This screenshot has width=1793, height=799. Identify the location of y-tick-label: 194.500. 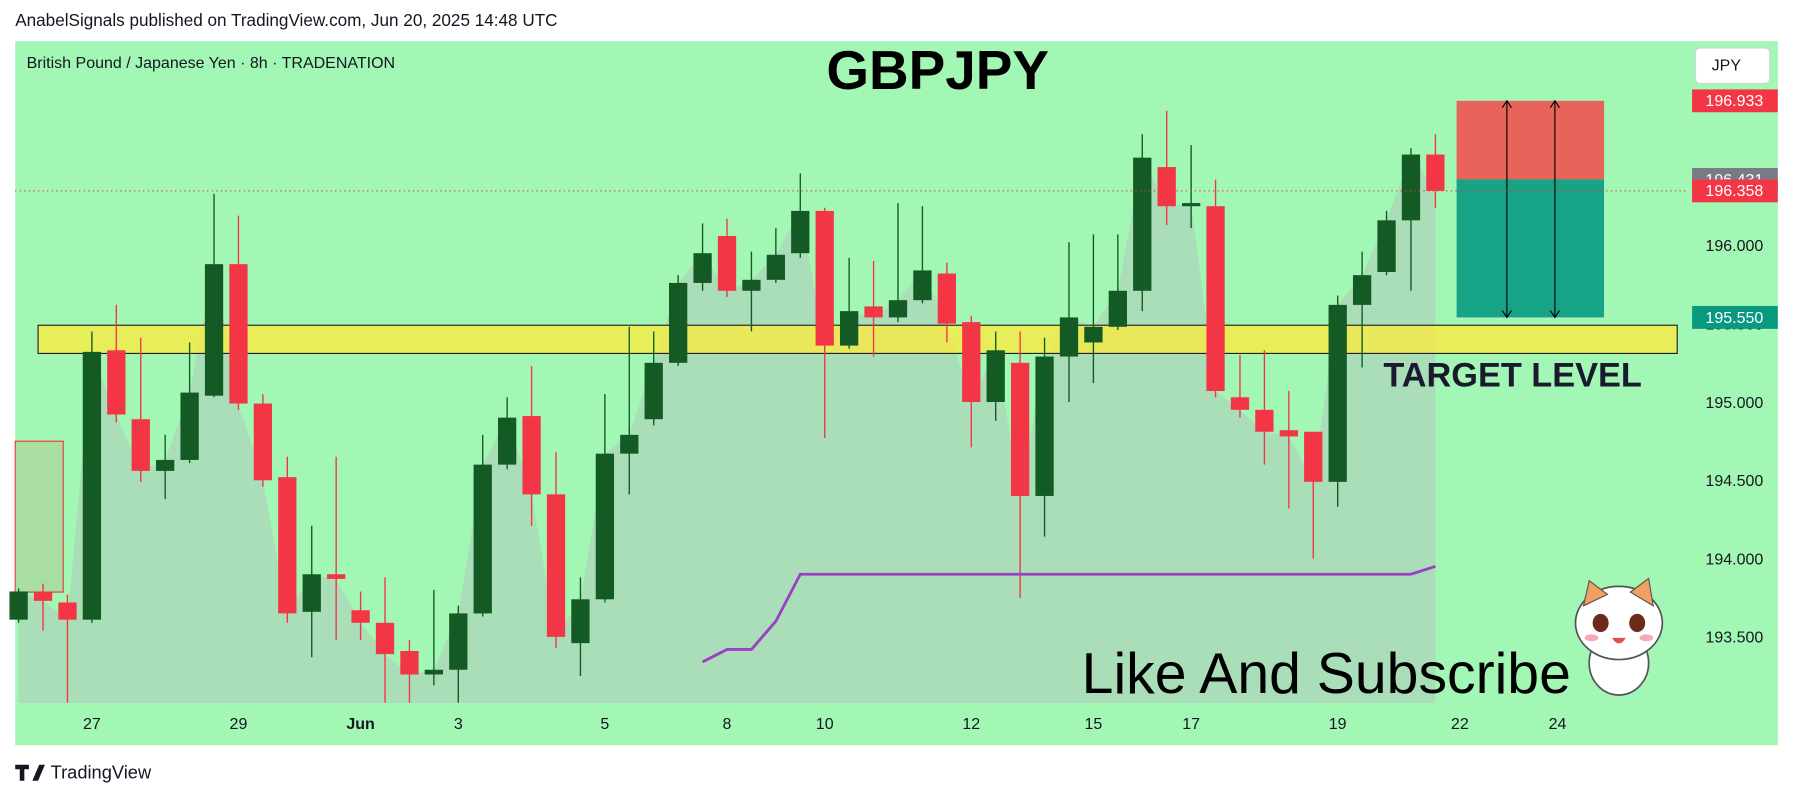
(1734, 481).